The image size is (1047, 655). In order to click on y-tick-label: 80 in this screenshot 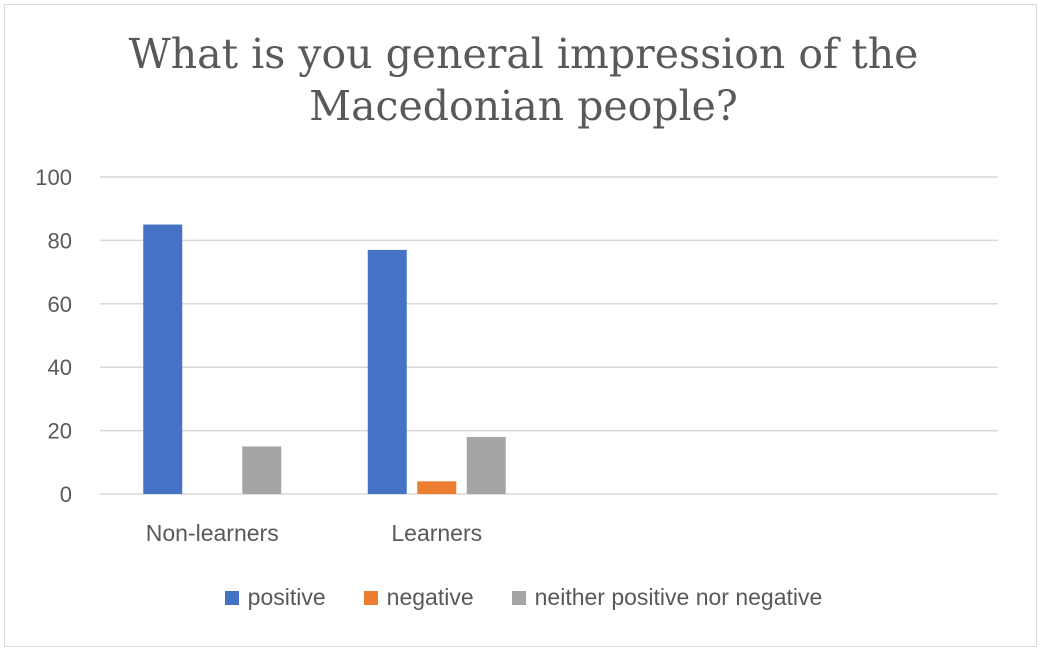, I will do `click(60, 240)`.